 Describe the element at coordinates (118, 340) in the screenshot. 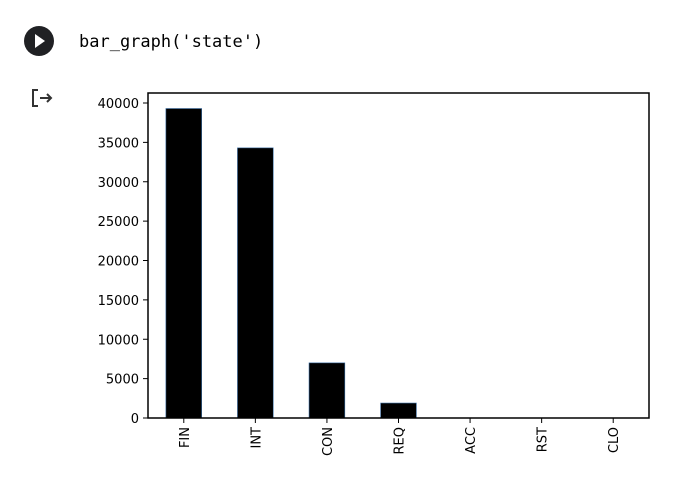

I see `y-tick-label: 10000` at that location.